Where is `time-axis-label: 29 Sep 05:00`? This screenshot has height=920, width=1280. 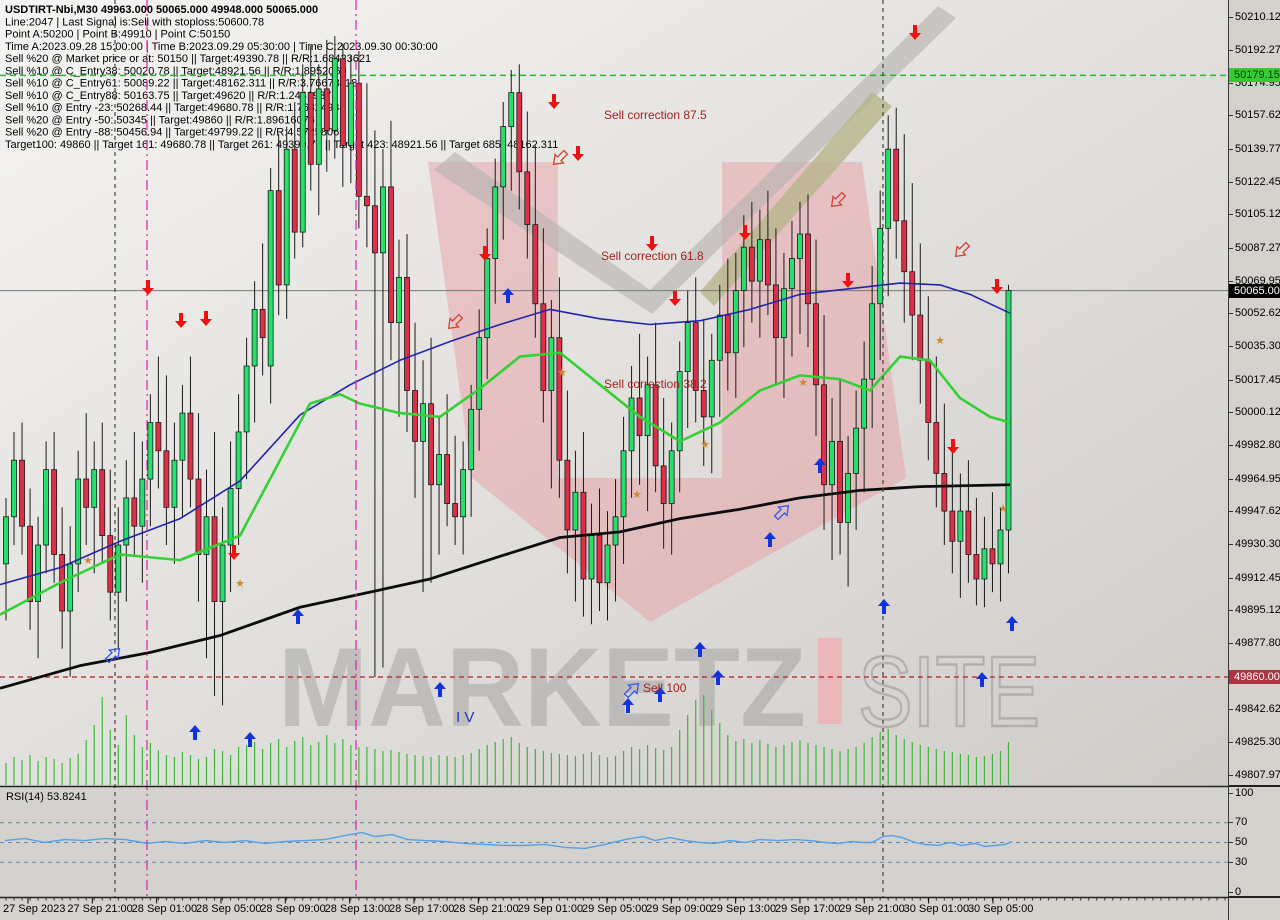
time-axis-label: 29 Sep 05:00 is located at coordinates (614, 909).